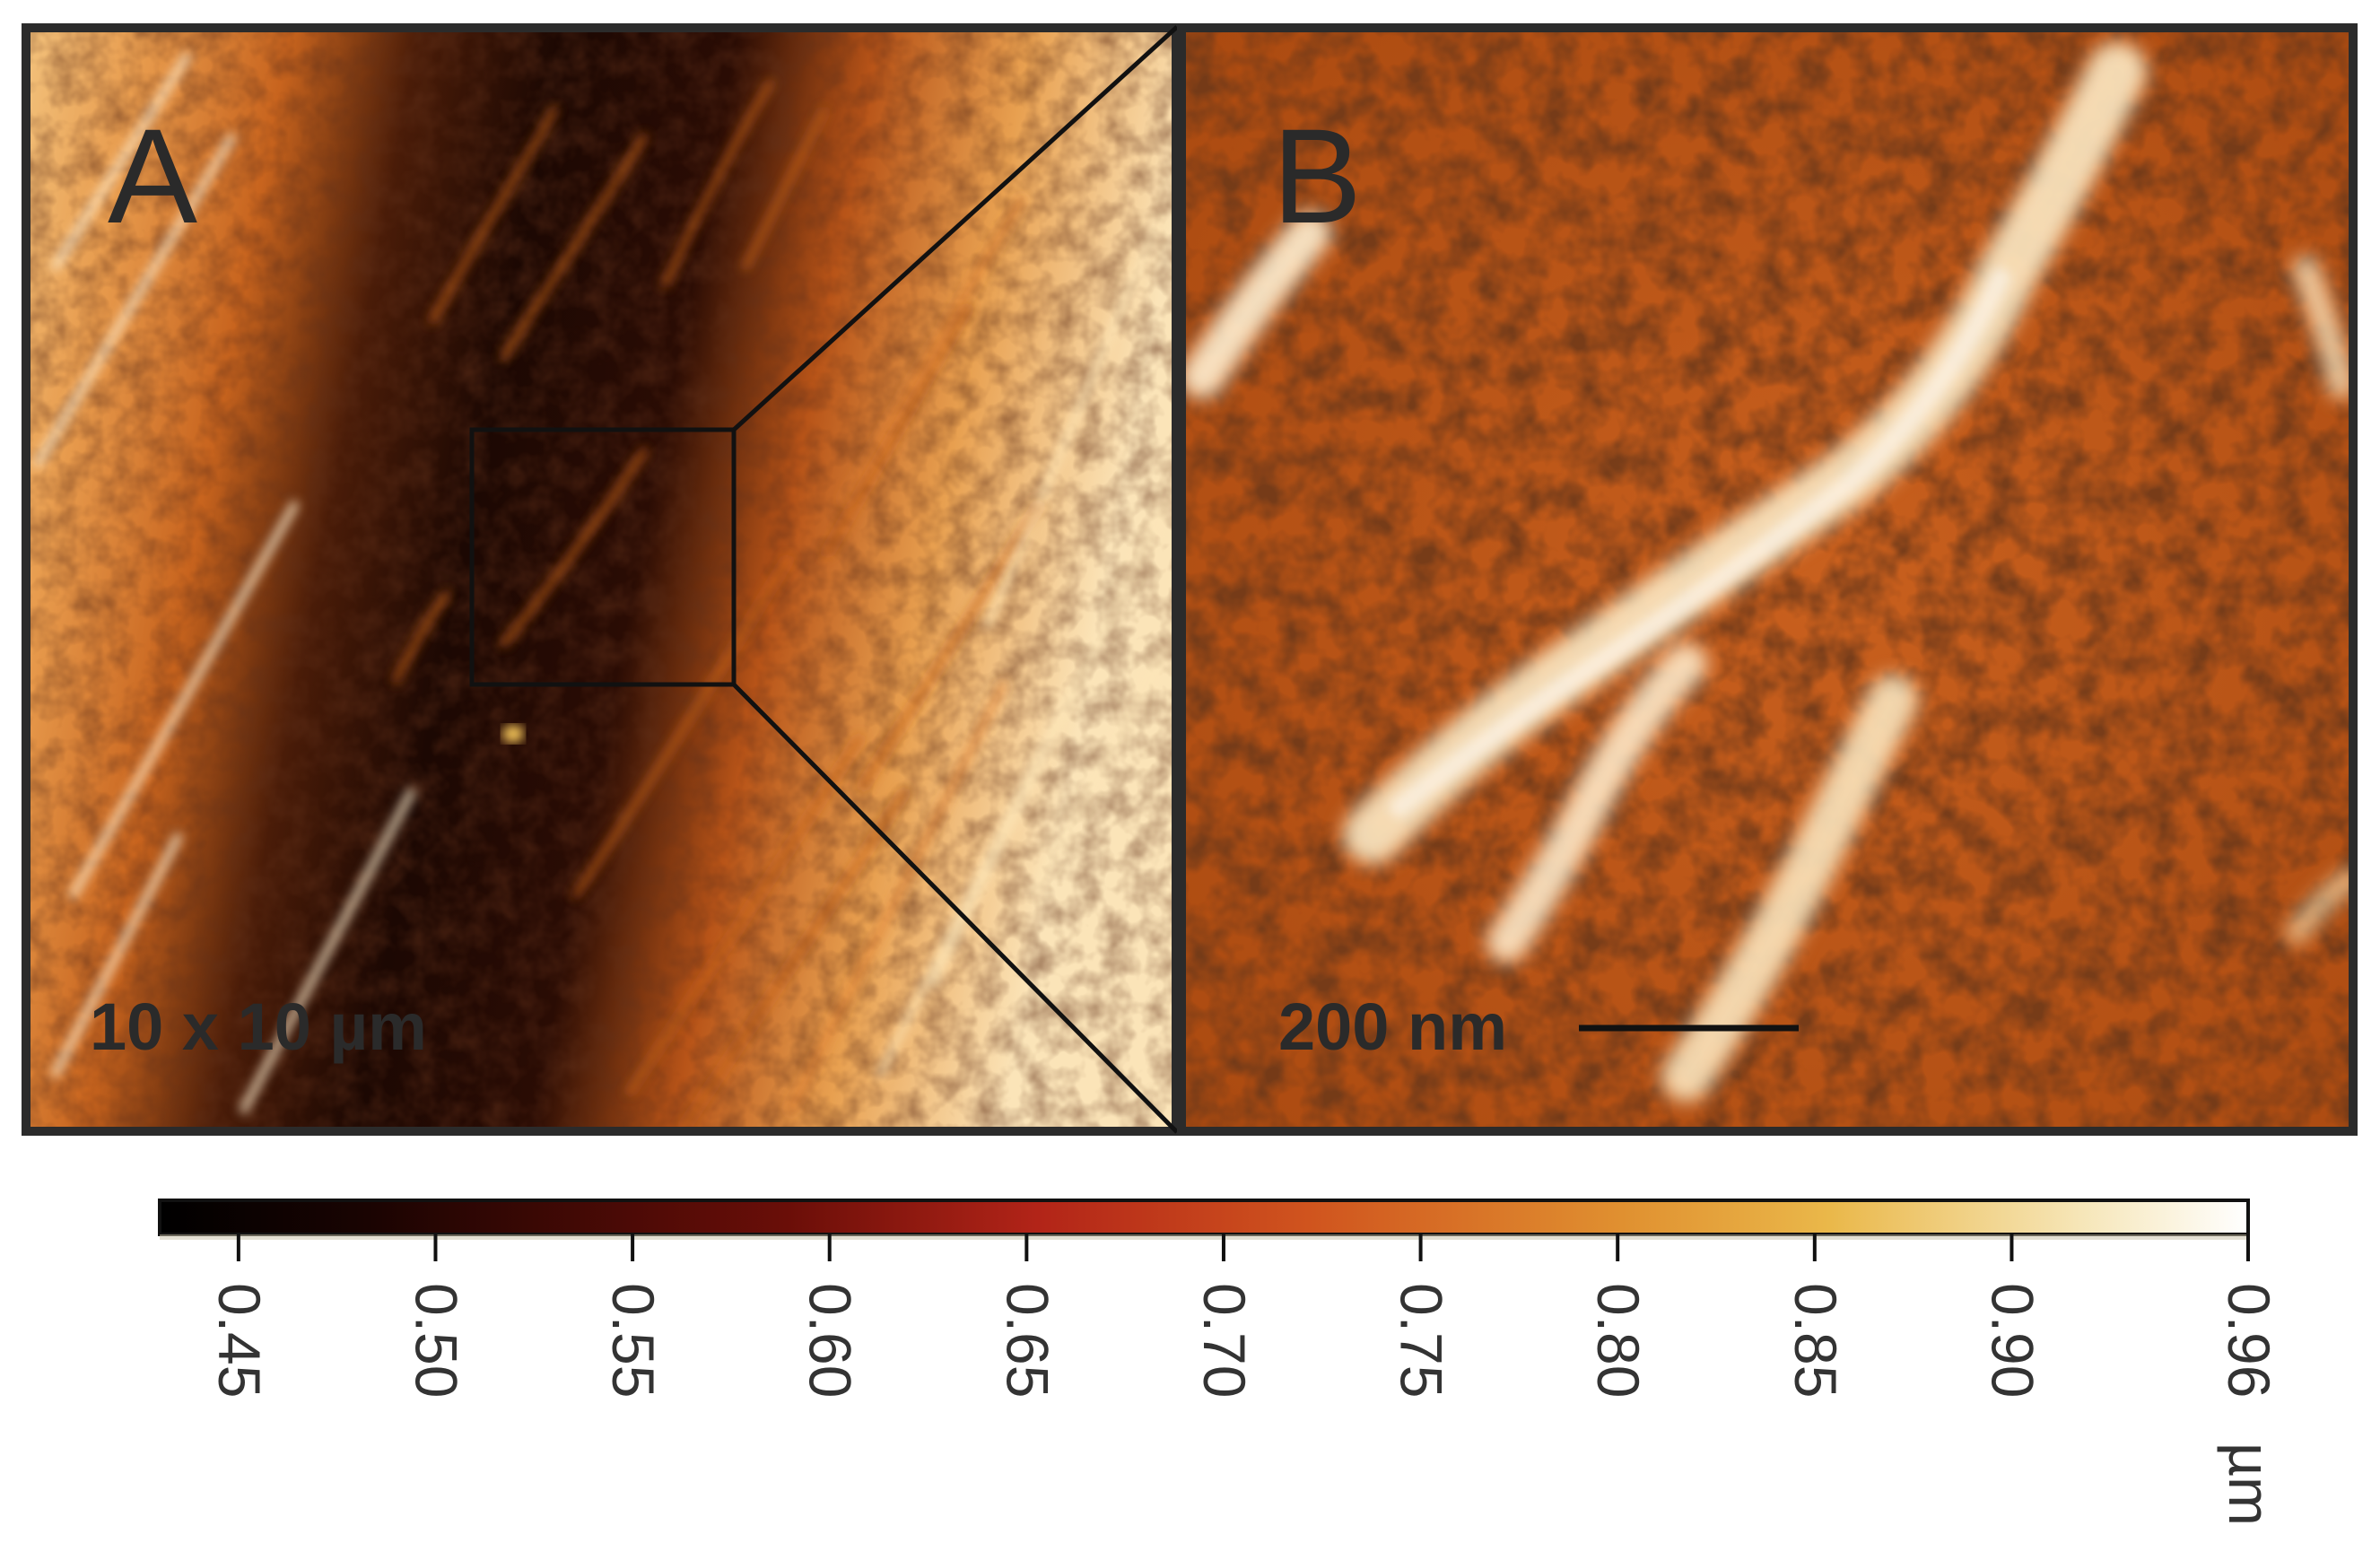 This screenshot has height=1543, width=2380. What do you see at coordinates (1204, 1218) in the screenshot?
I see `colorbar-gradient` at bounding box center [1204, 1218].